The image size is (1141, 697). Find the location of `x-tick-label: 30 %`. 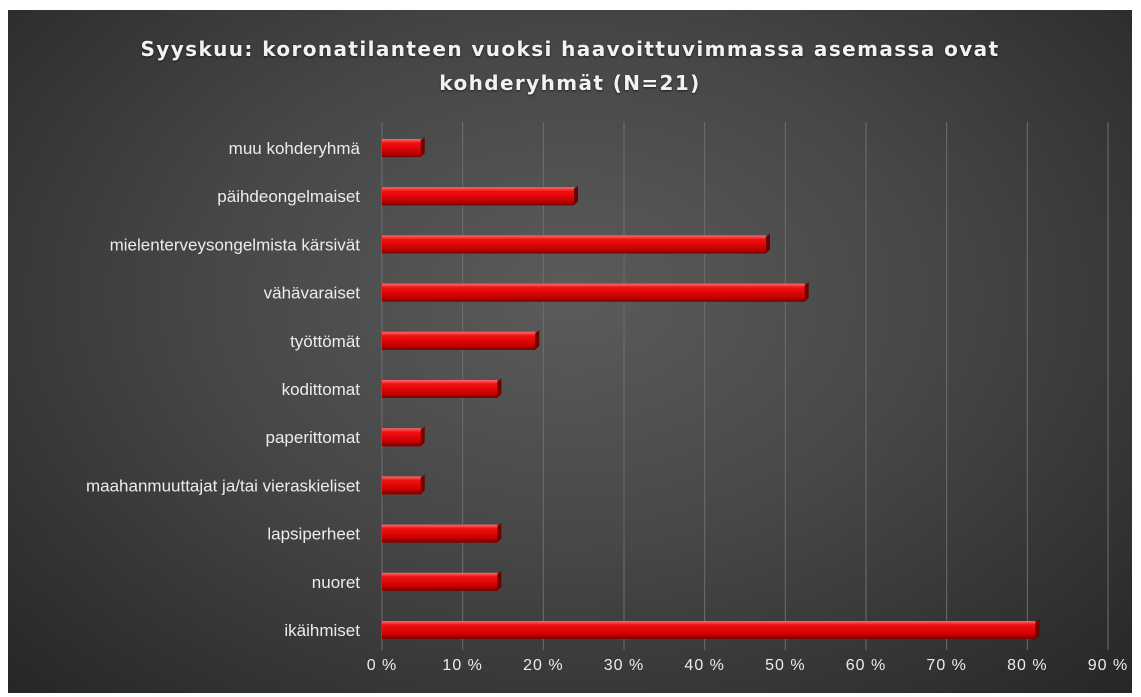

x-tick-label: 30 % is located at coordinates (624, 665).